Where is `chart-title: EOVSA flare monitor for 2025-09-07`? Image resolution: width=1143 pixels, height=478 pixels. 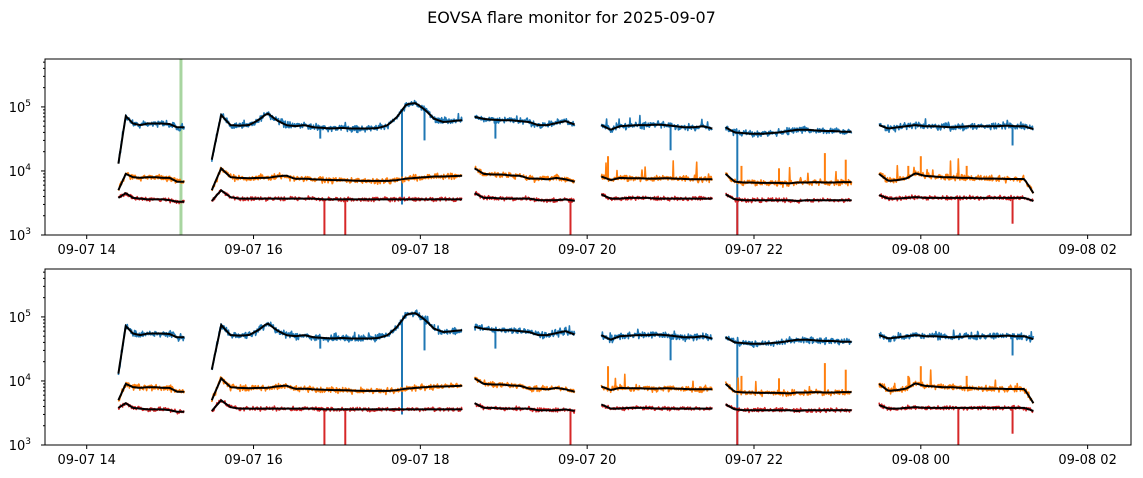 chart-title: EOVSA flare monitor for 2025-09-07 is located at coordinates (571, 17).